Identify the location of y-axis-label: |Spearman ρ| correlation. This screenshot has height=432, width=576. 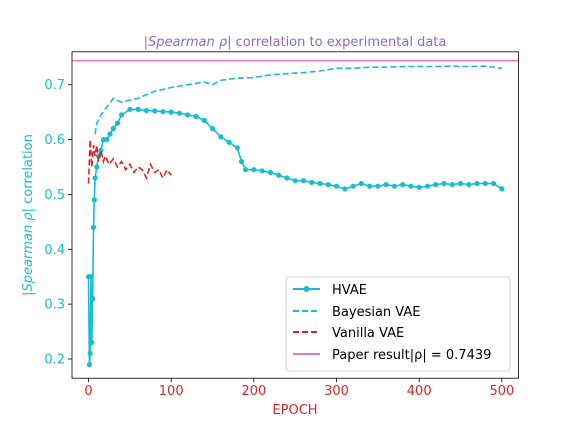
(28, 215).